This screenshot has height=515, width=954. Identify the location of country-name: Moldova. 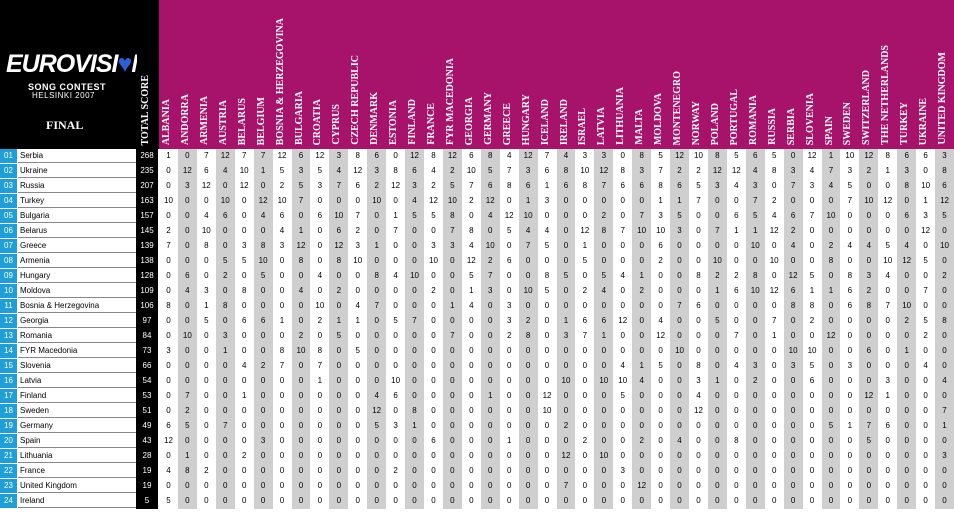
(77, 291).